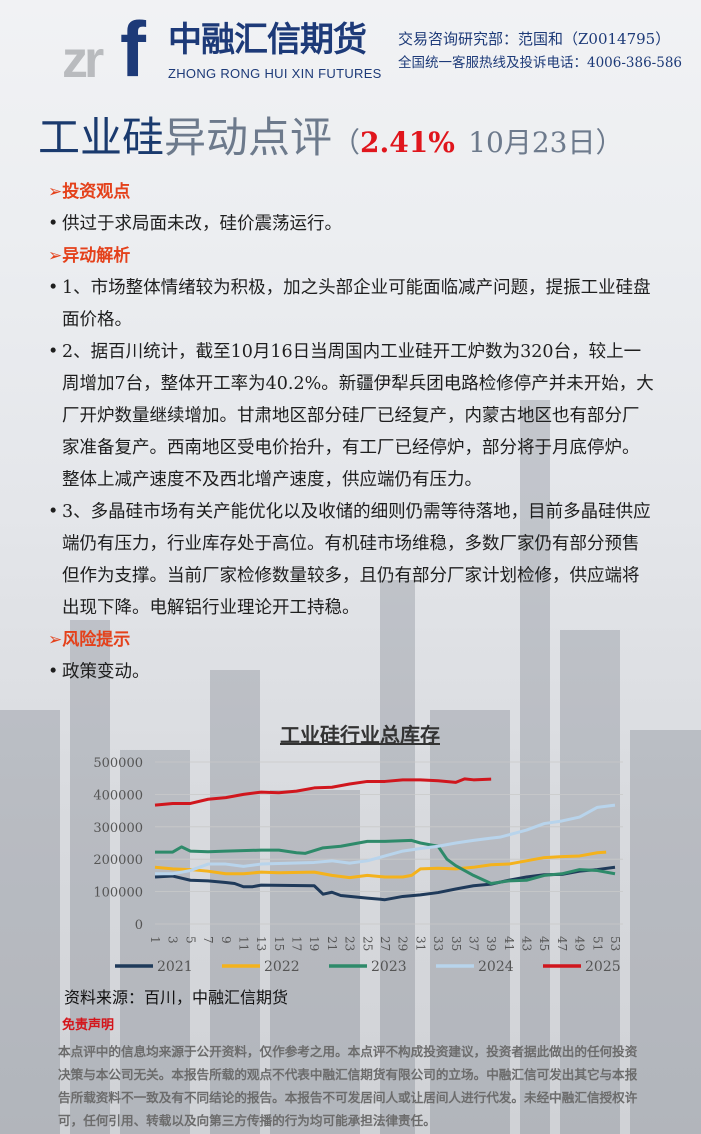  Describe the element at coordinates (243, 943) in the screenshot. I see `x-tick-label: 11` at that location.